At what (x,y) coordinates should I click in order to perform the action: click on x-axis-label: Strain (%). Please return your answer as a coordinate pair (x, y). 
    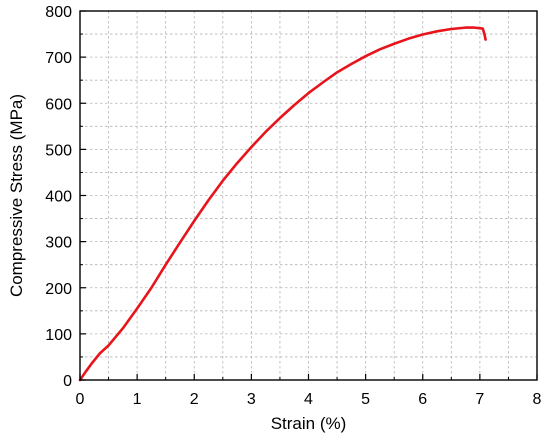
    Looking at the image, I should click on (309, 423).